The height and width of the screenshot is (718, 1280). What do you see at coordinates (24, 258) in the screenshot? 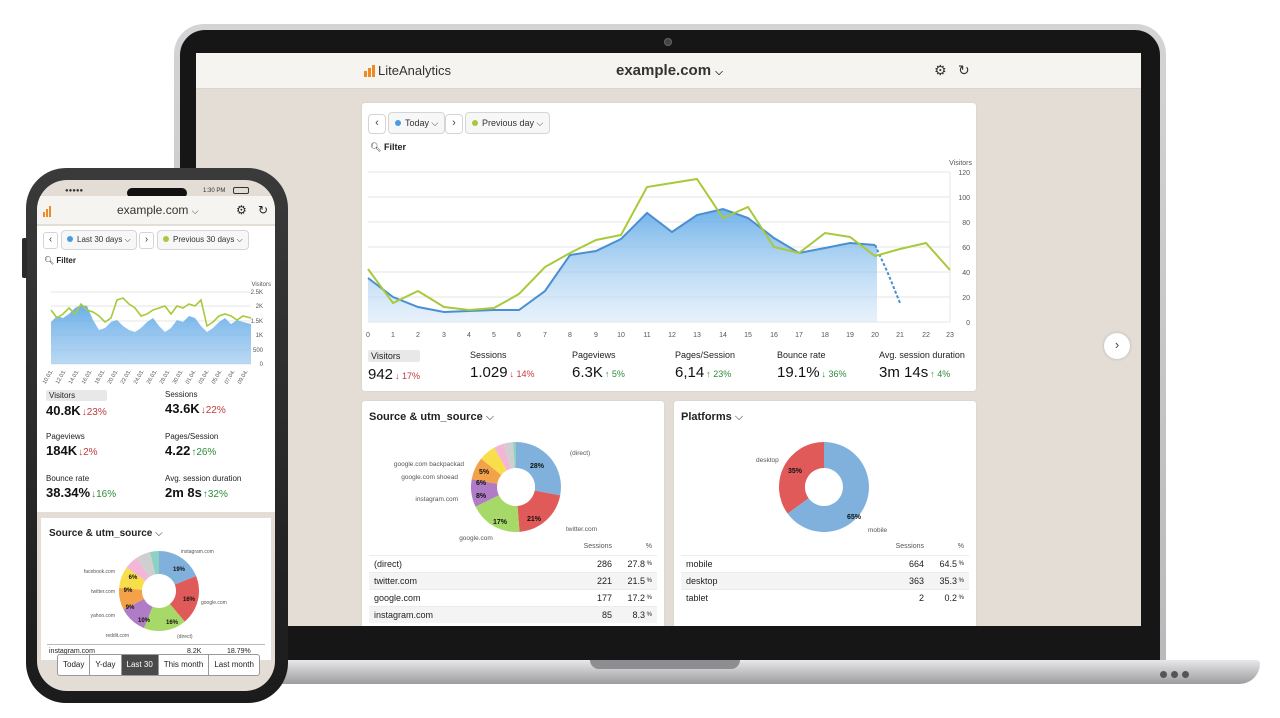
I see `phone-volume-button` at bounding box center [24, 258].